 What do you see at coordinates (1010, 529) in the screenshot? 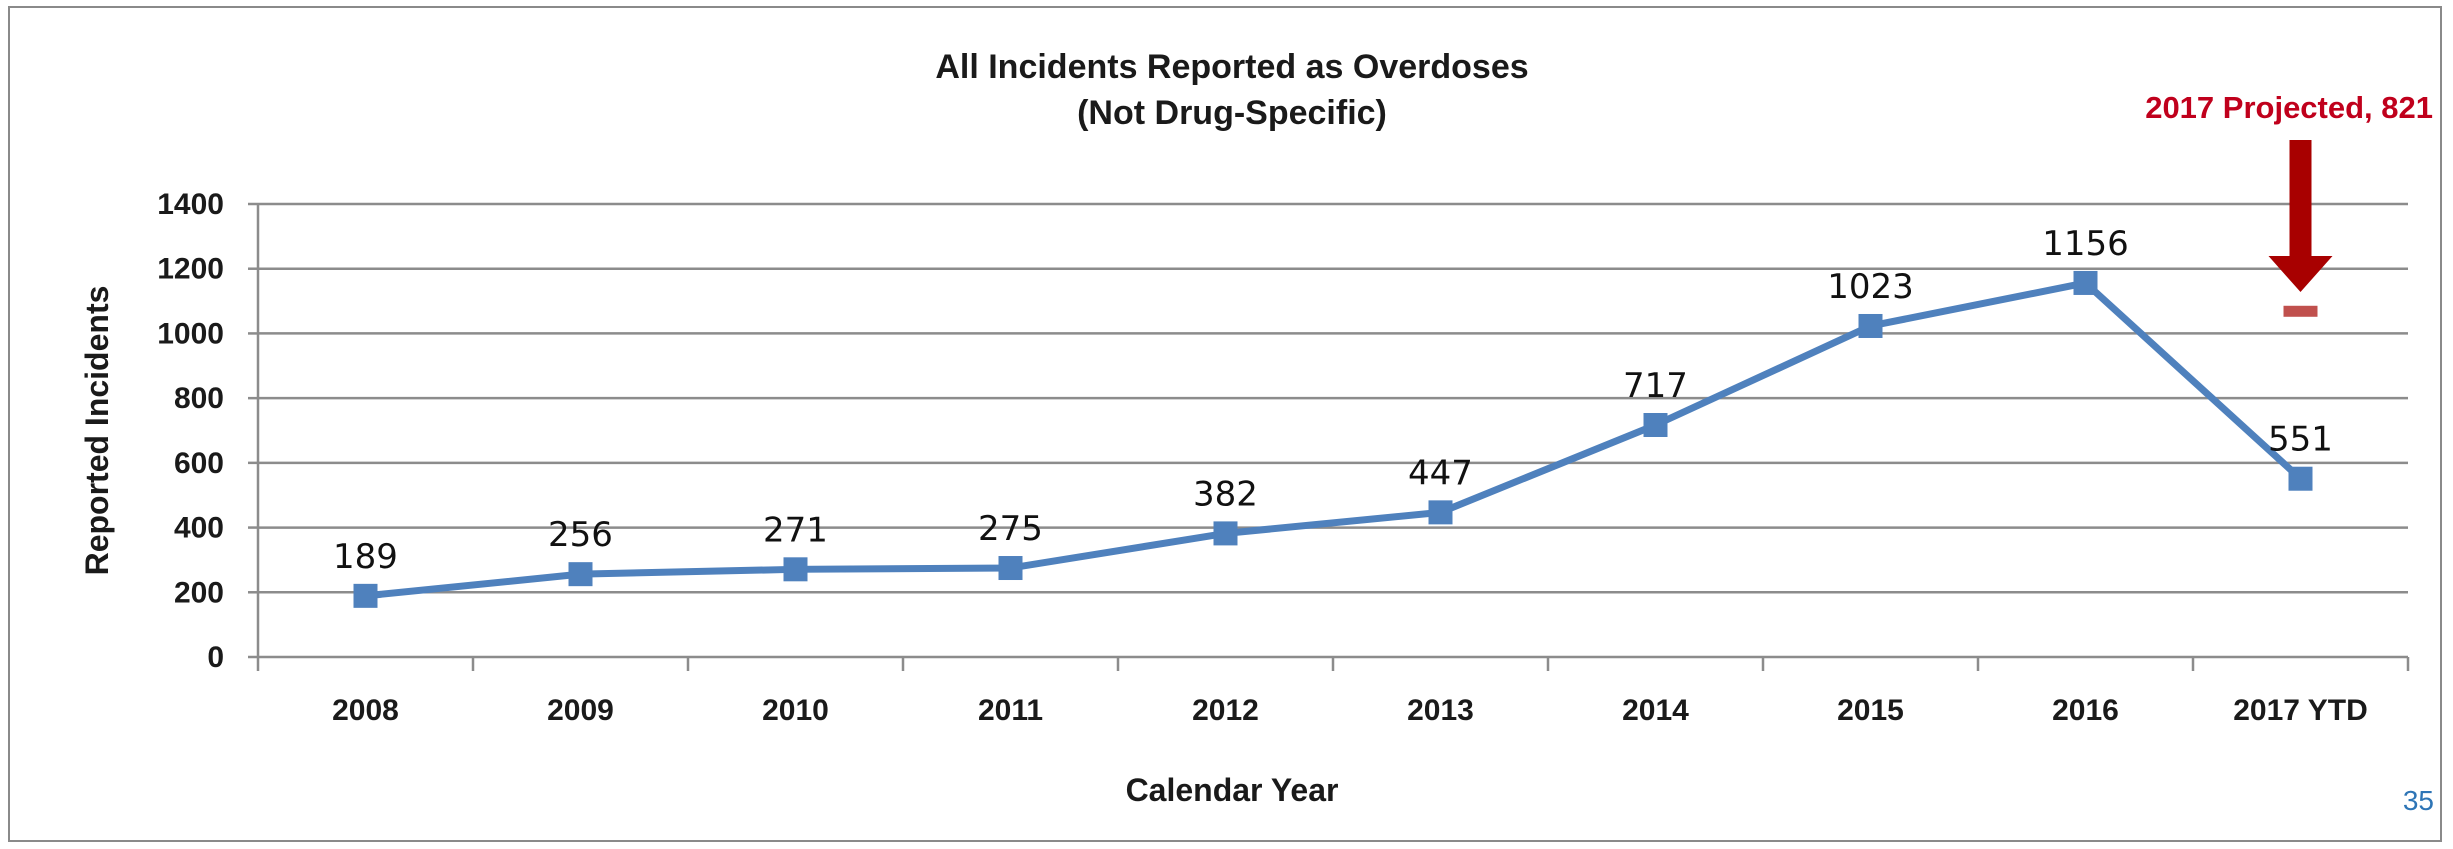
I see `data-label: 275` at bounding box center [1010, 529].